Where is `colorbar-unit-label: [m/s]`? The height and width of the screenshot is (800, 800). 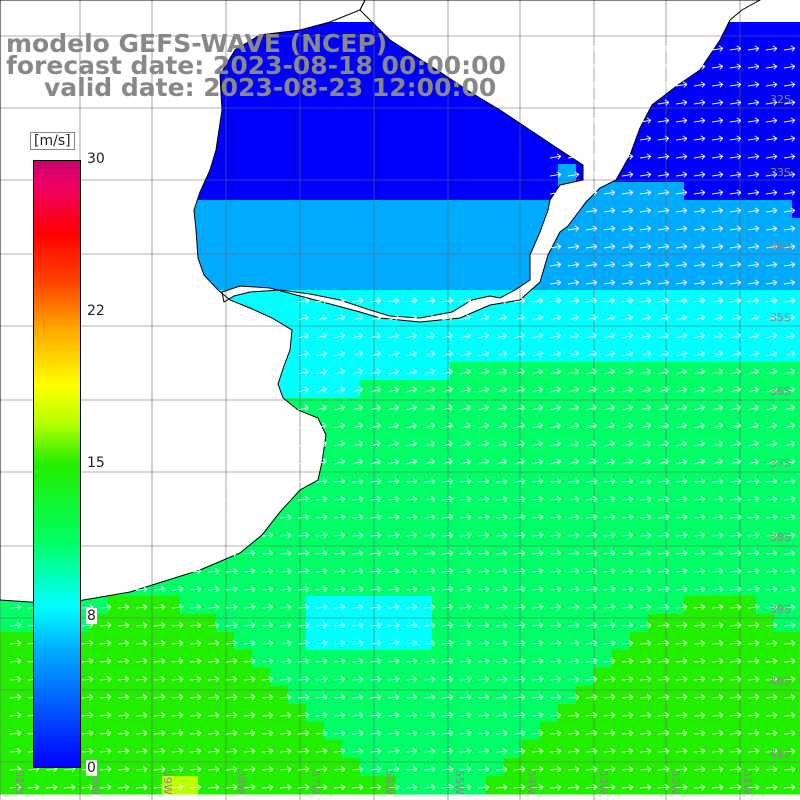
colorbar-unit-label: [m/s] is located at coordinates (52, 141).